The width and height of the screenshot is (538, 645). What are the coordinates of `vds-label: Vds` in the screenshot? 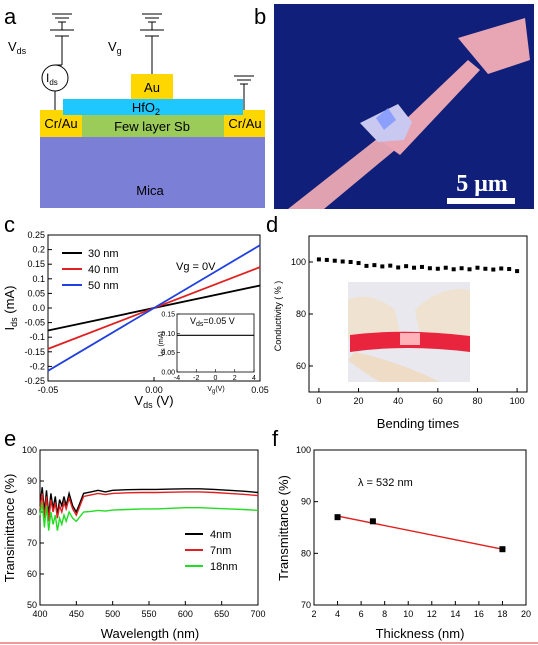 It's located at (17, 47).